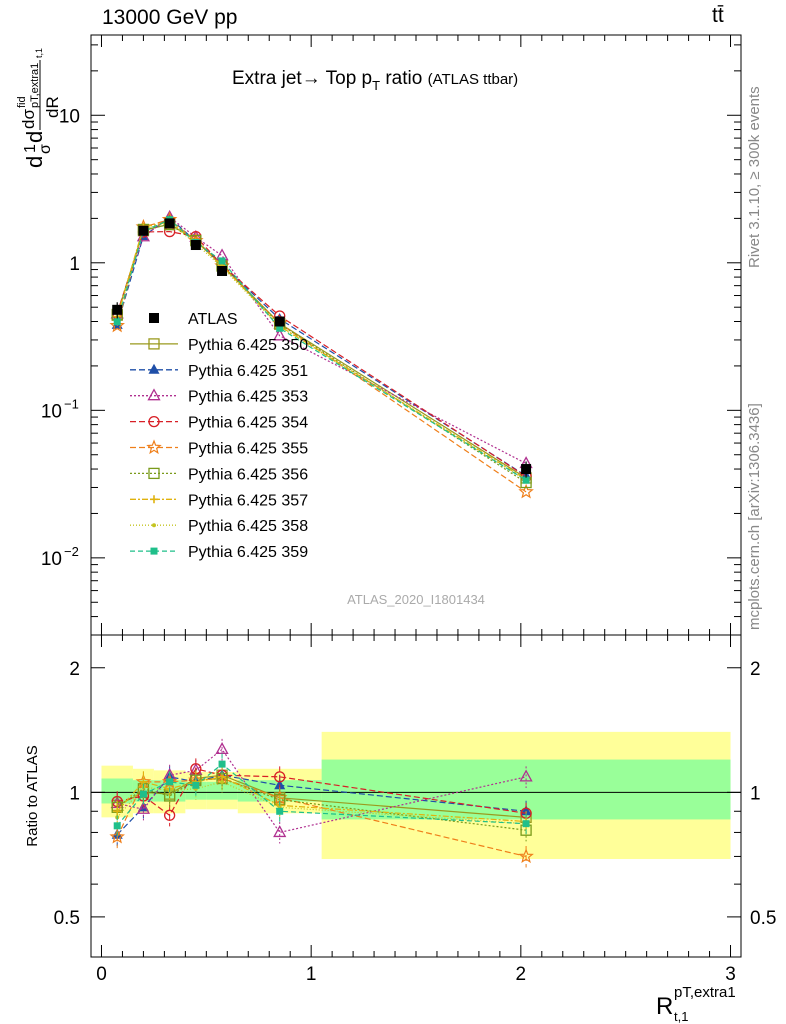 This screenshot has width=786, height=1024. I want to click on svg-text: dR, so click(52, 107).